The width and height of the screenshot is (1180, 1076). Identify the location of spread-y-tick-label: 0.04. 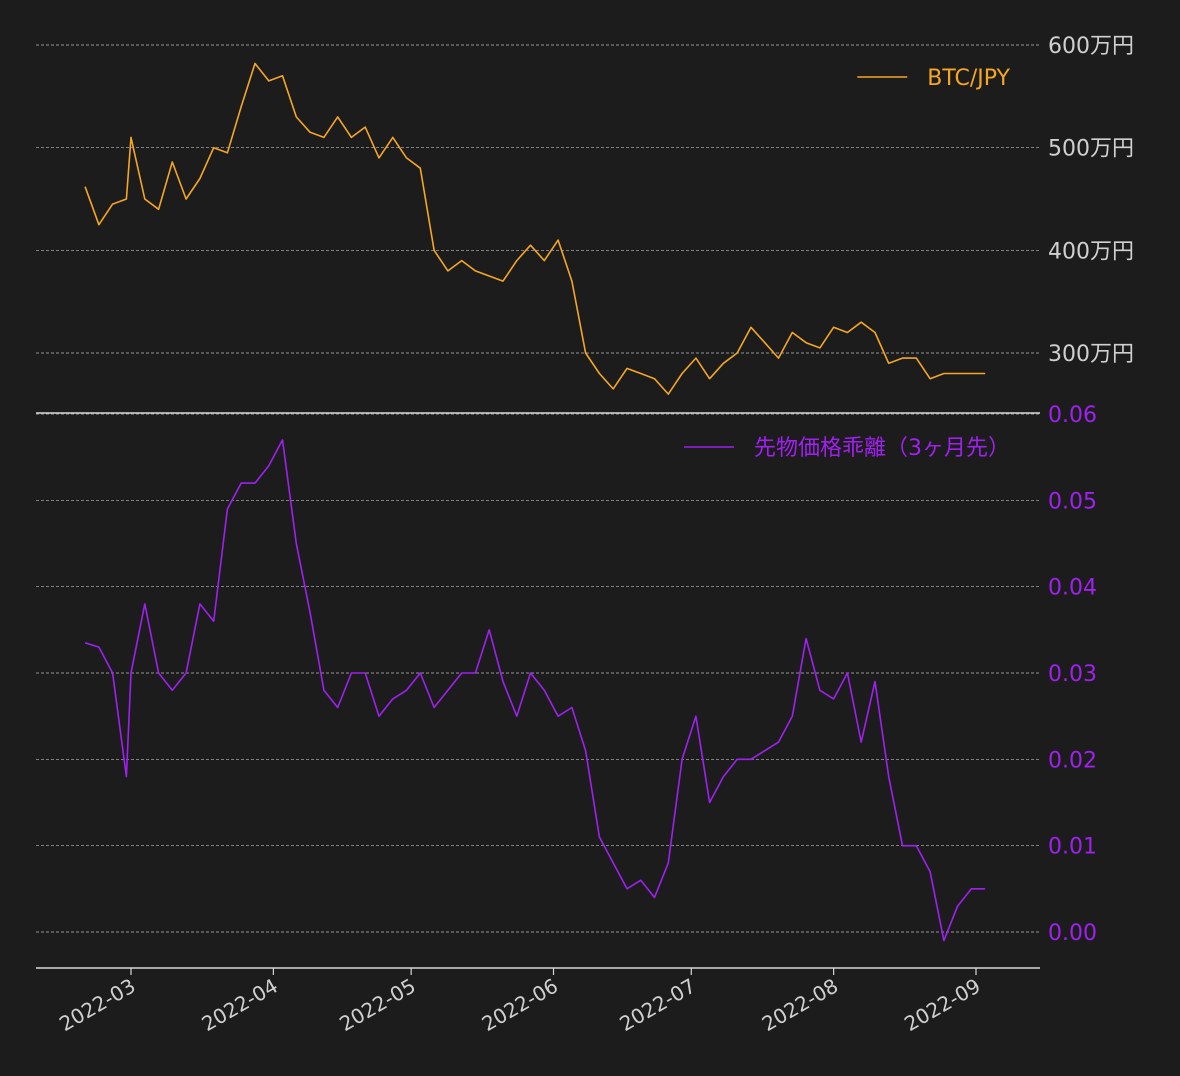
(1072, 588).